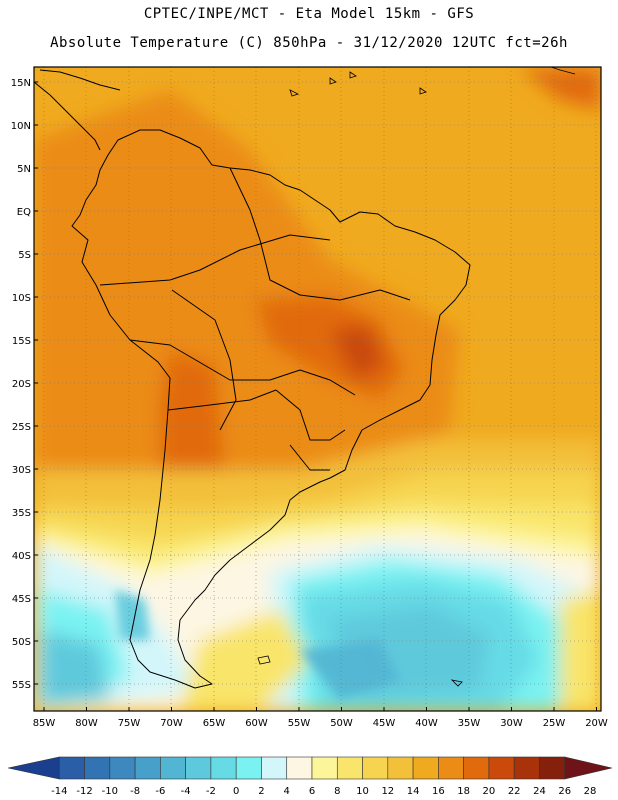  Describe the element at coordinates (171, 723) in the screenshot. I see `lon-label: 70W` at that location.